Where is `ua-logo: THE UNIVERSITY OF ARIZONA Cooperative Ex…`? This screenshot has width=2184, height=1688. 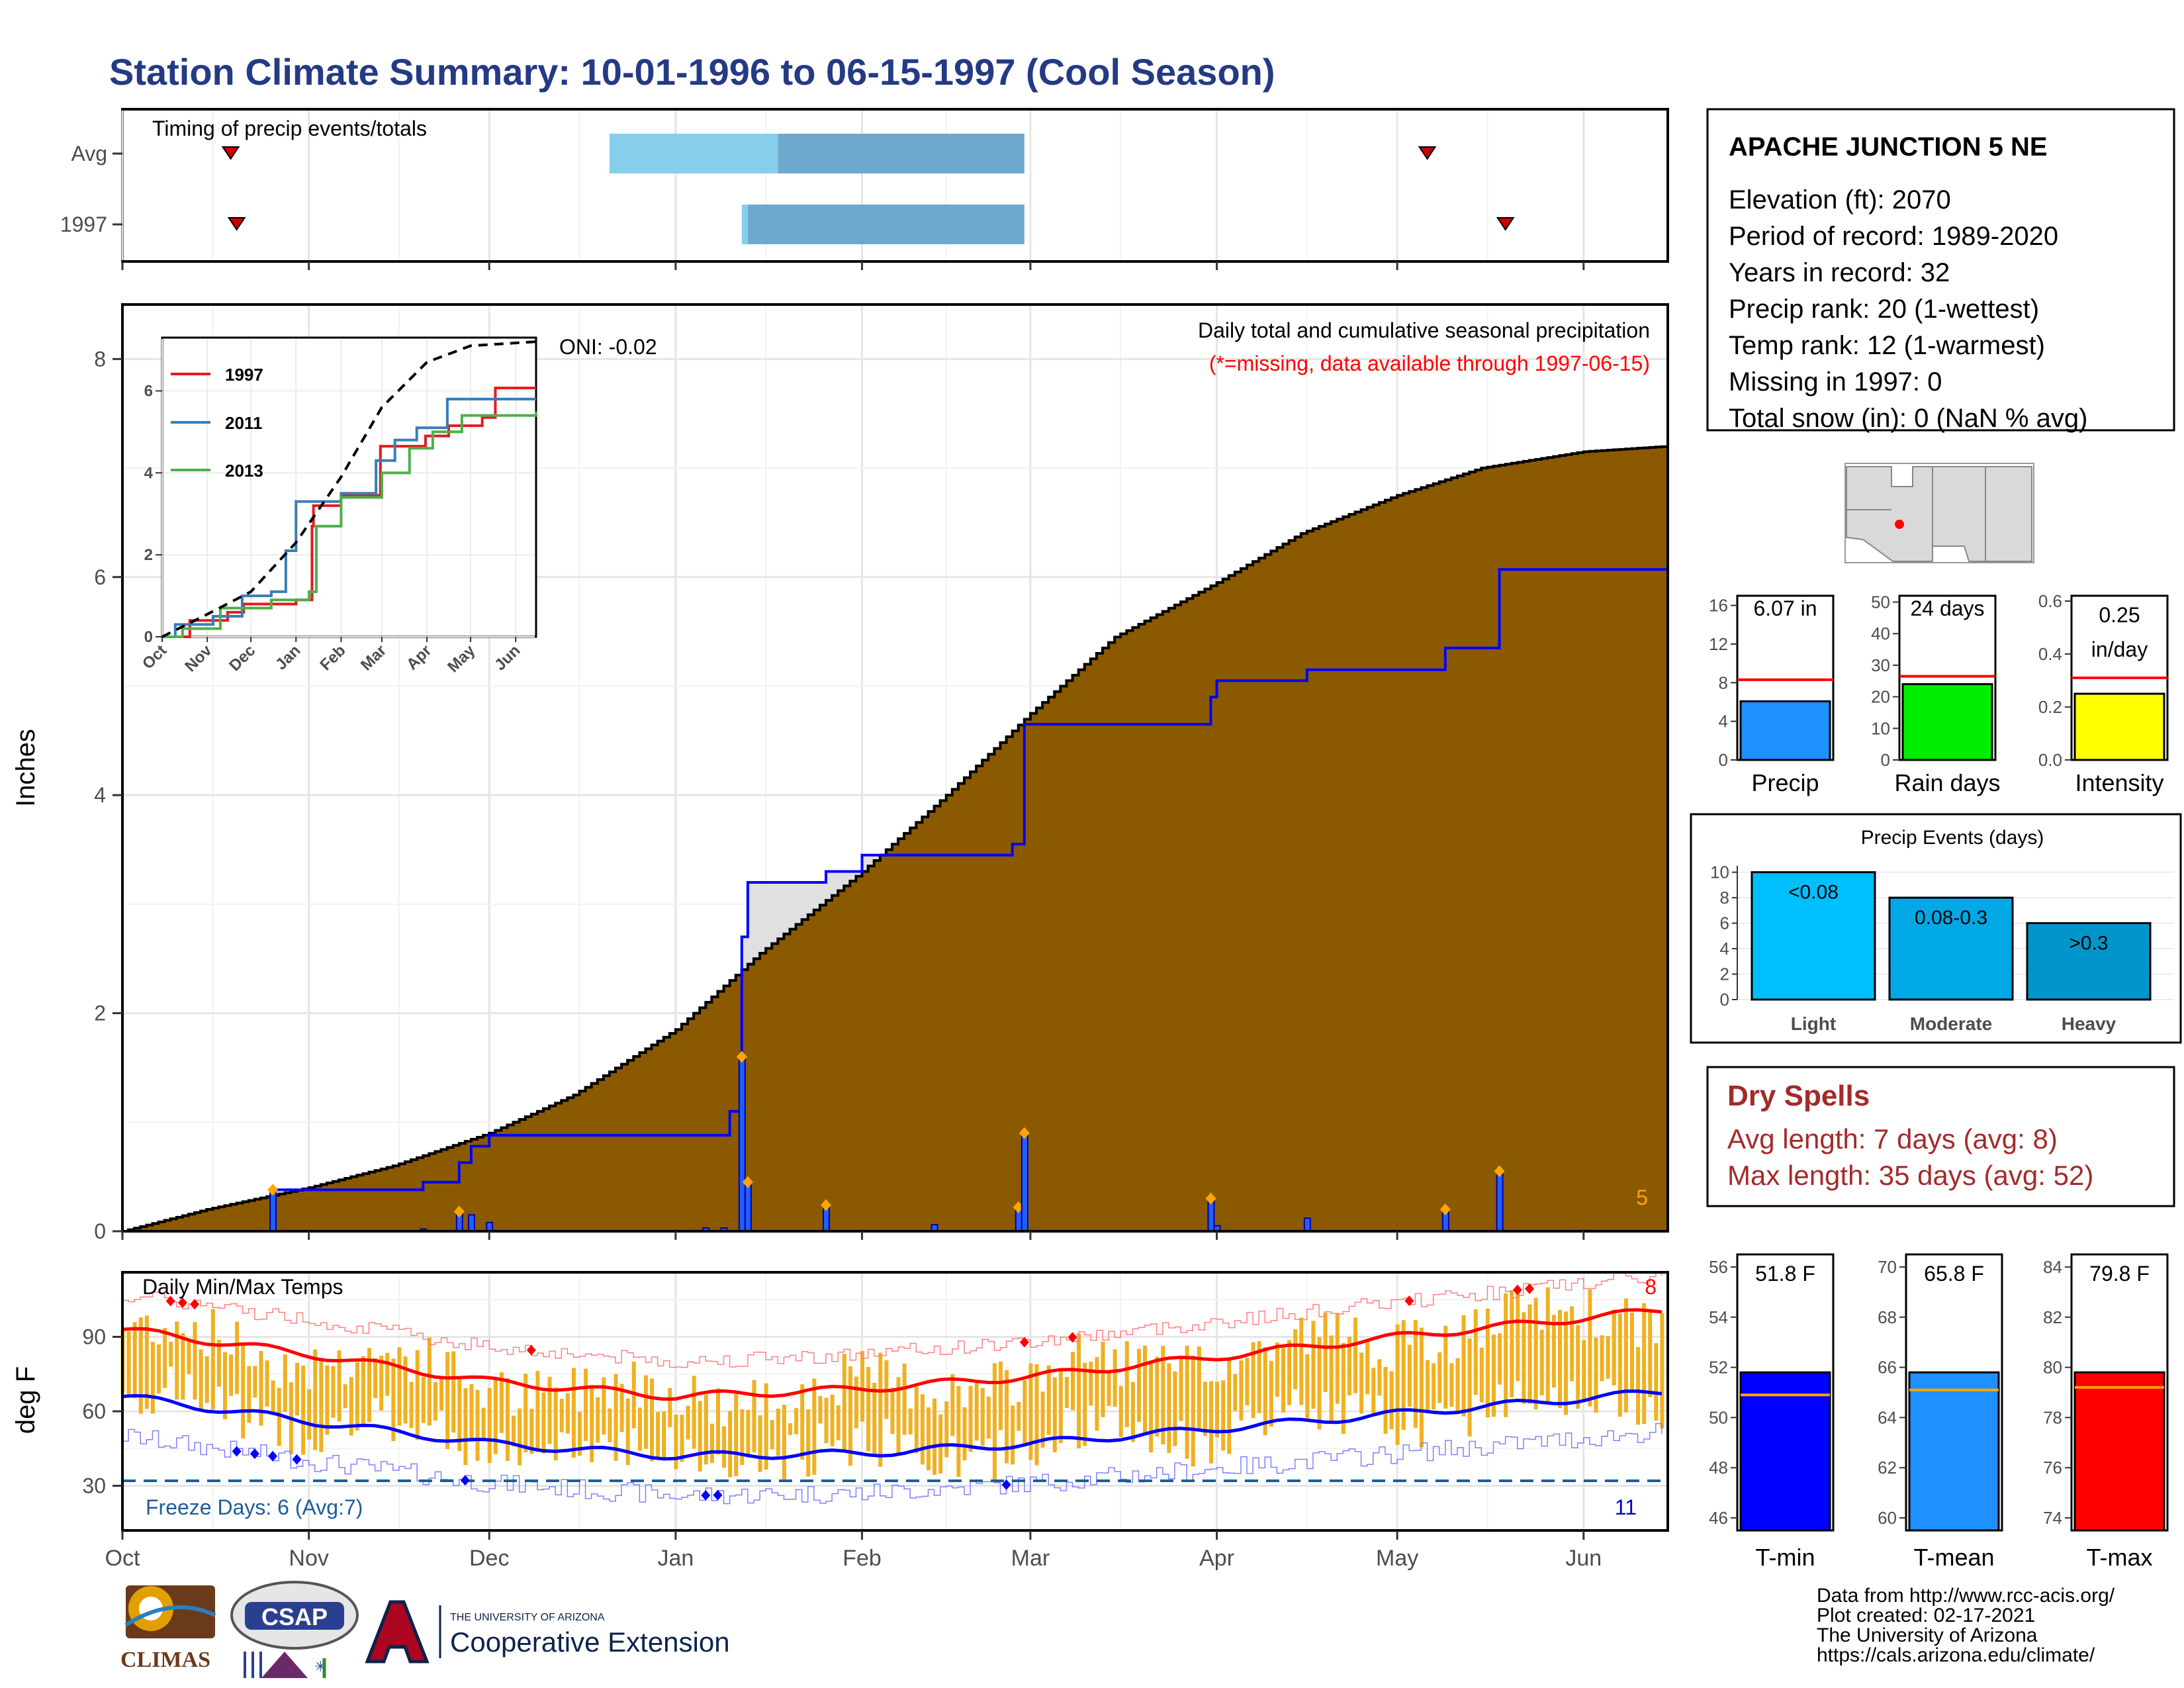 ua-logo: THE UNIVERSITY OF ARIZONA Cooperative Ex… is located at coordinates (547, 1632).